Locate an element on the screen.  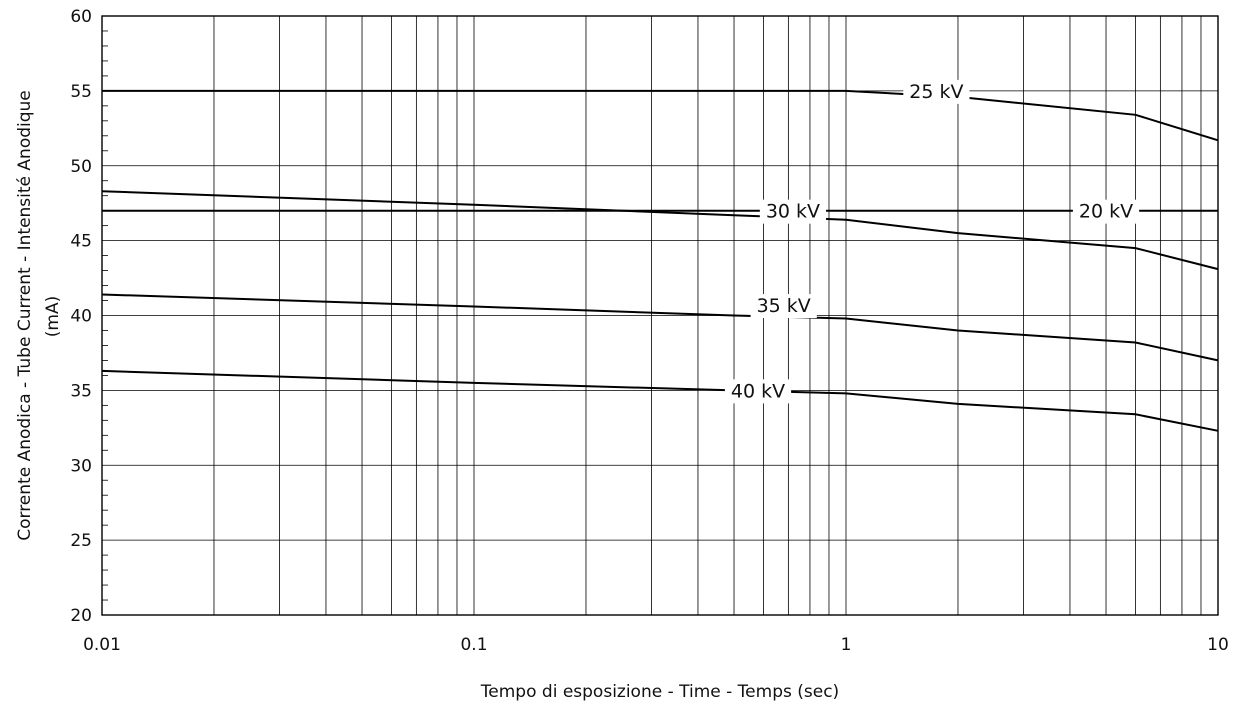
x-tick-label: 1 is located at coordinates (846, 645).